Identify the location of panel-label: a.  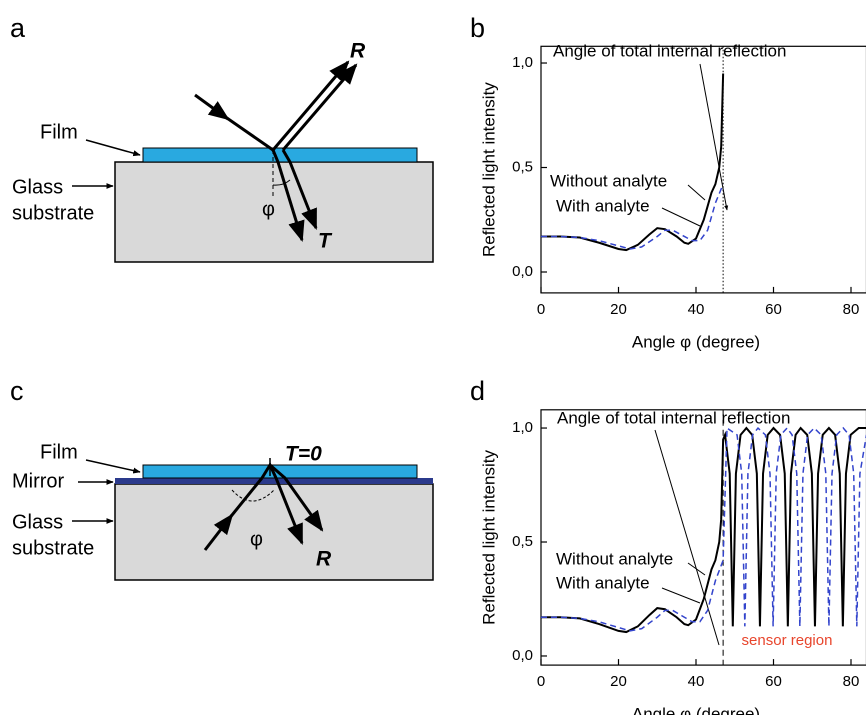
(18, 28).